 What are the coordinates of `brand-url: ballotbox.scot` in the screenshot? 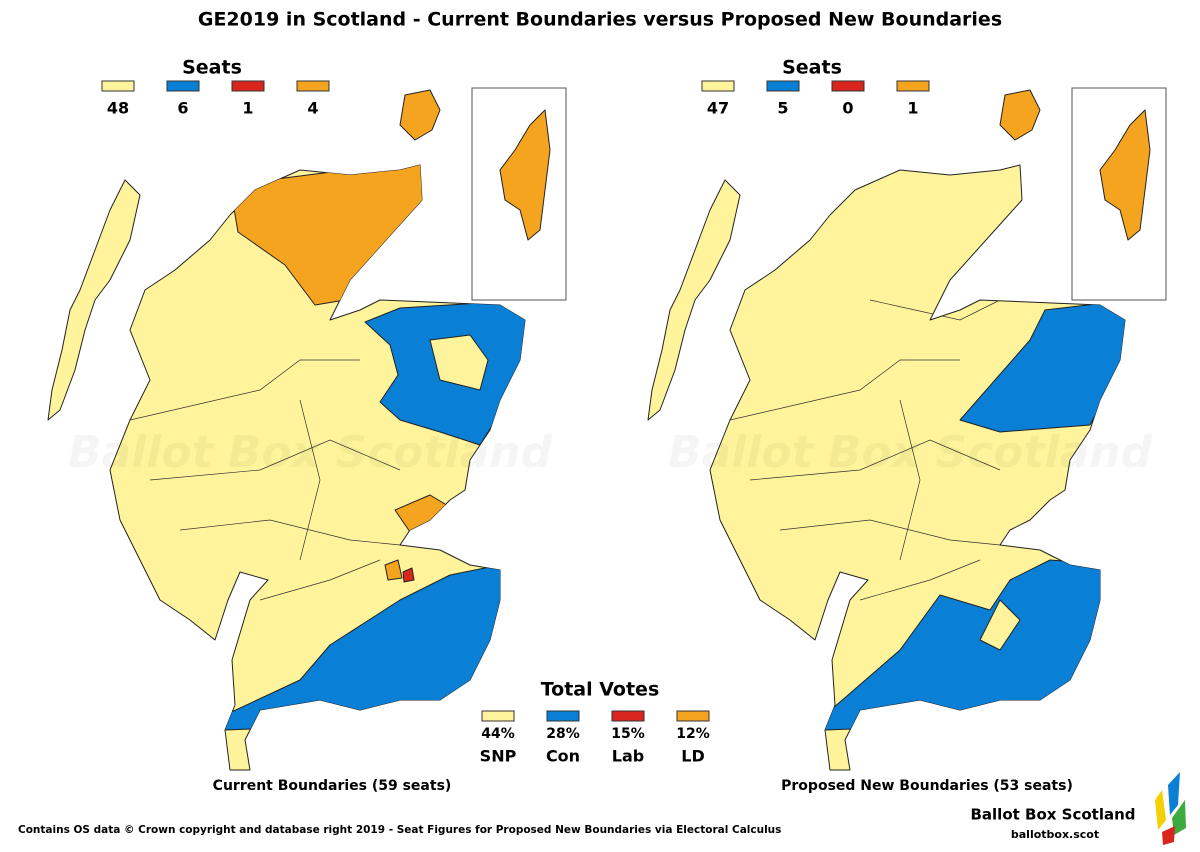 It's located at (1055, 834).